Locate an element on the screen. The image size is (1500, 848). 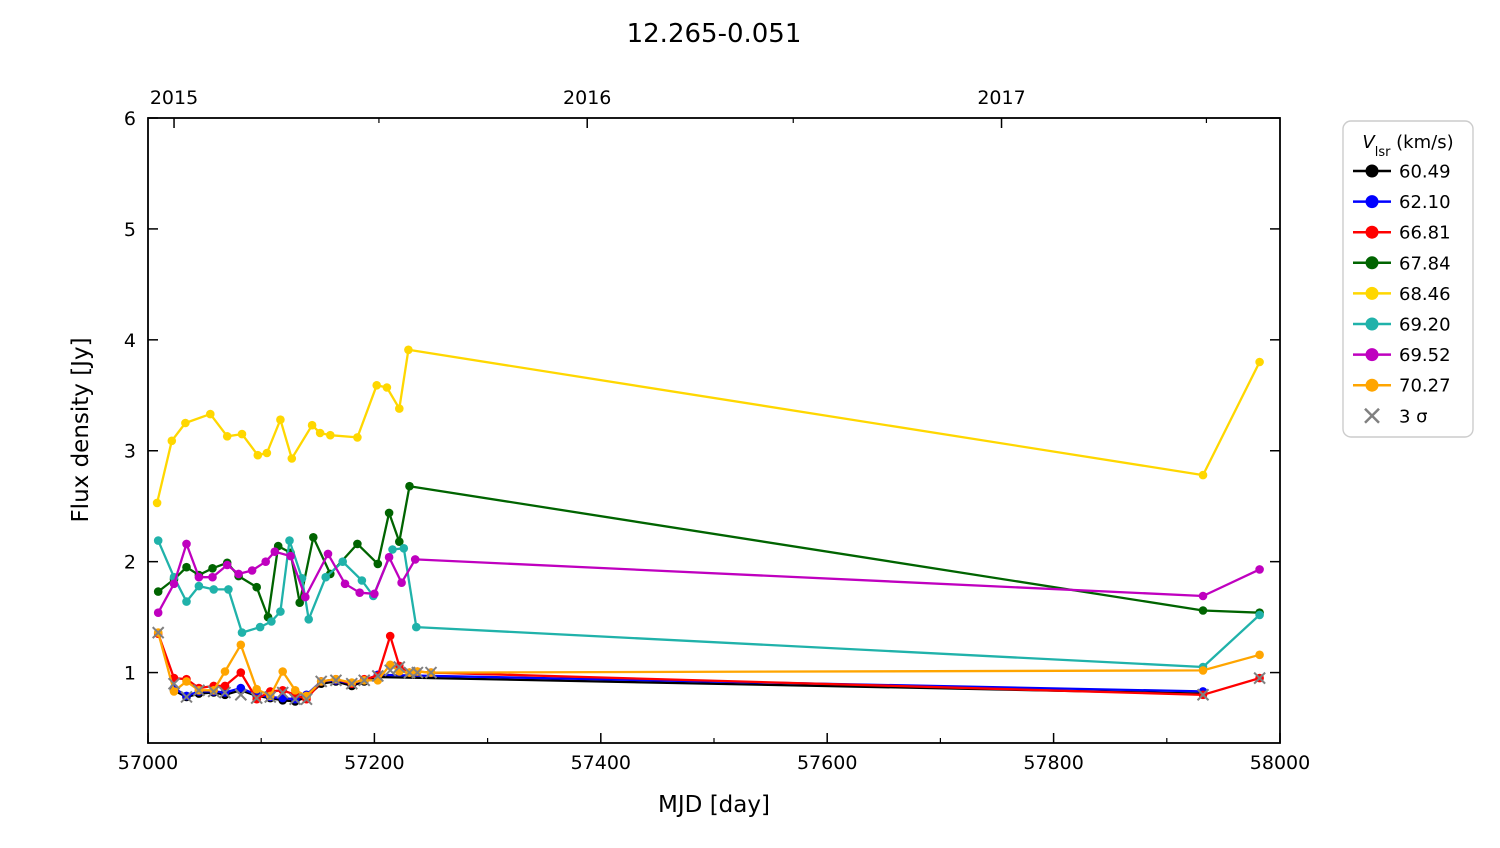
legend-label: 67.84 is located at coordinates (1425, 263).